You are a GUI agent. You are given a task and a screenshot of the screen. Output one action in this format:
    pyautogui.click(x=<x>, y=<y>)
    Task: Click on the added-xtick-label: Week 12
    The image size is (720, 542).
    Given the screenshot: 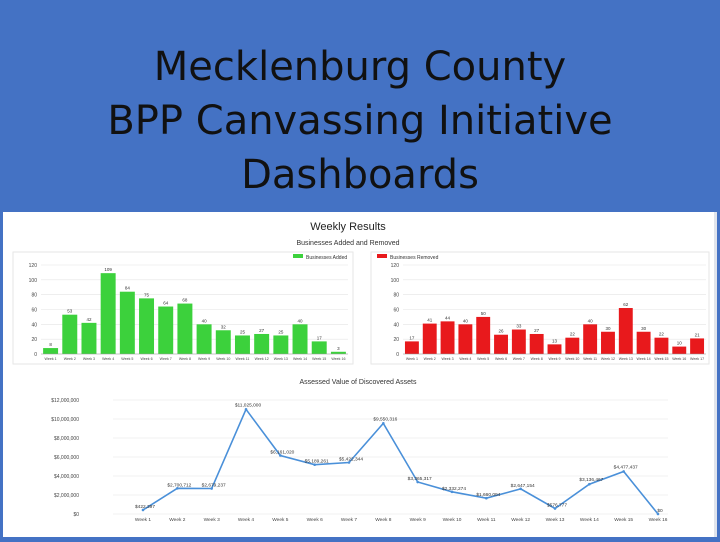 What is the action you would take?
    pyautogui.click(x=262, y=359)
    